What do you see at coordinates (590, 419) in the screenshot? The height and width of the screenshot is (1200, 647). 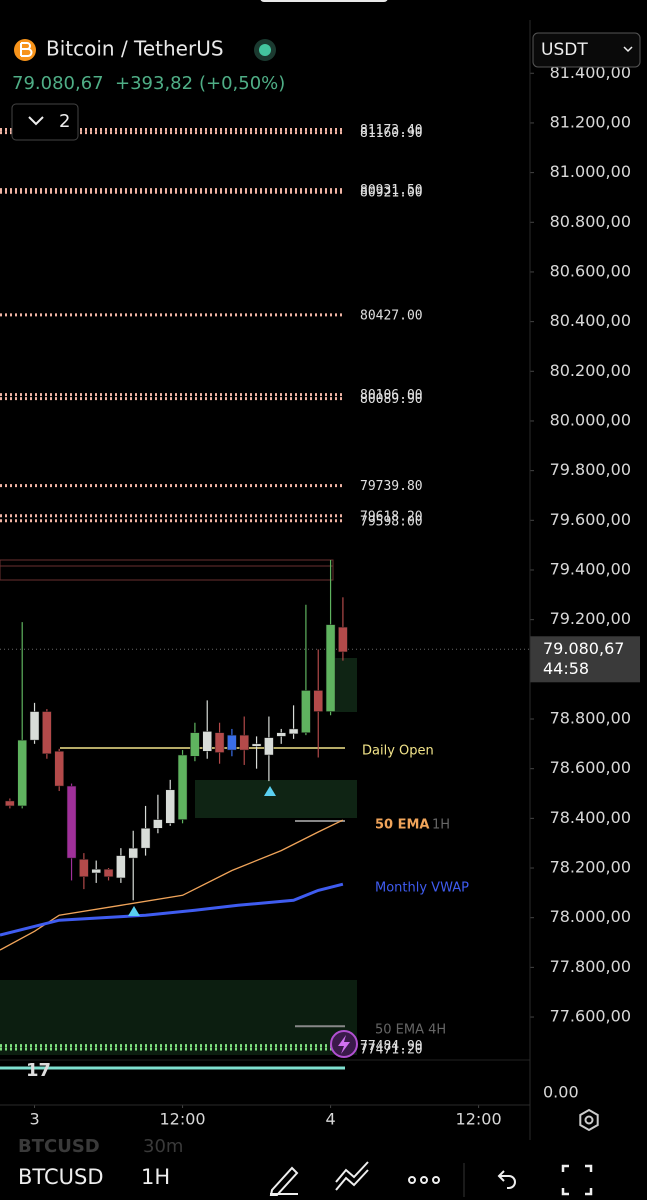 I see `y-tick-label: 80.000,00` at bounding box center [590, 419].